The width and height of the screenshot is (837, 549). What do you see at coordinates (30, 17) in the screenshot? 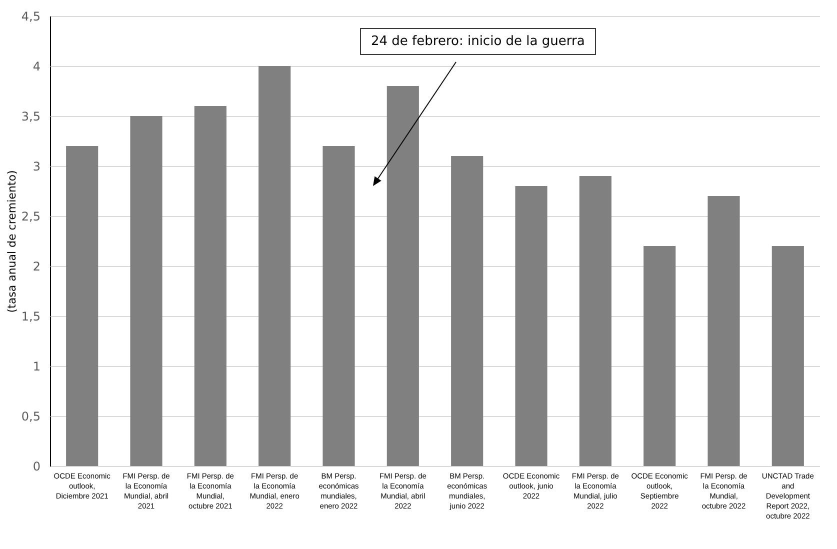
I see `y-tick-label: 4,5` at bounding box center [30, 17].